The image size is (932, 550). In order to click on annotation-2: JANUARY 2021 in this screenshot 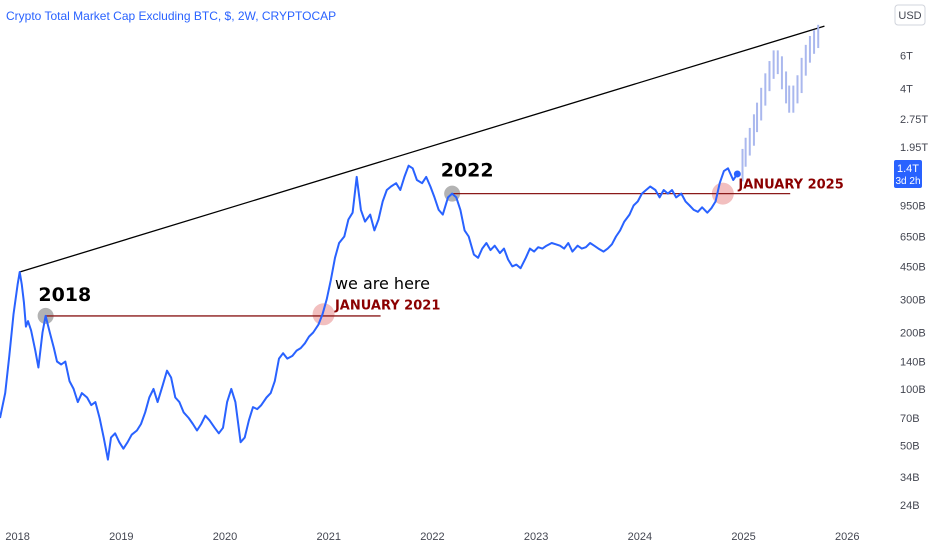, I will do `click(387, 306)`.